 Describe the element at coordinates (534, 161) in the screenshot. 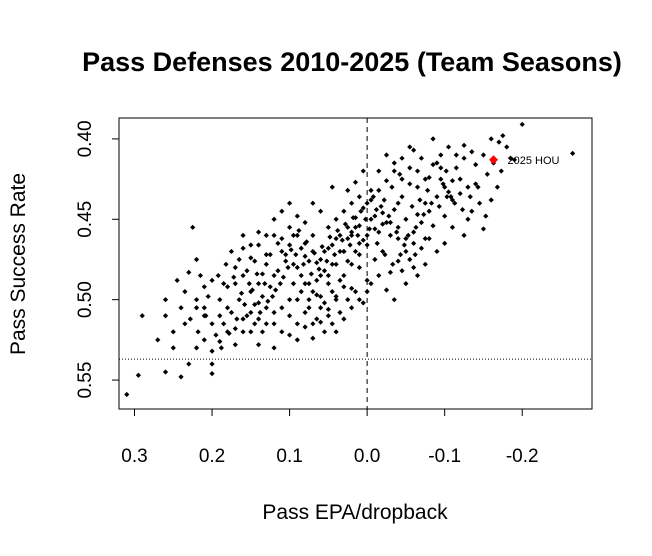

I see `highlight-label: 2025 HOU` at that location.